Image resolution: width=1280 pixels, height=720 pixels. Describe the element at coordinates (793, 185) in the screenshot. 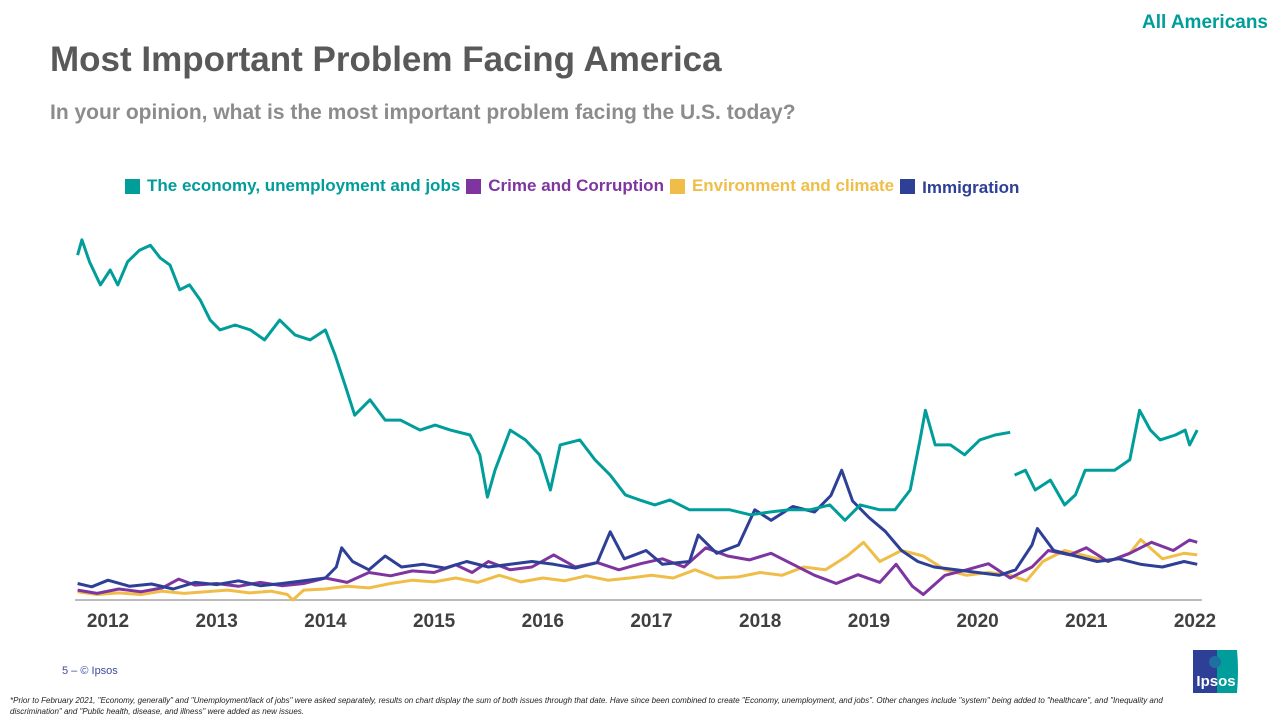

I see `legend-label: Environment and climate` at that location.